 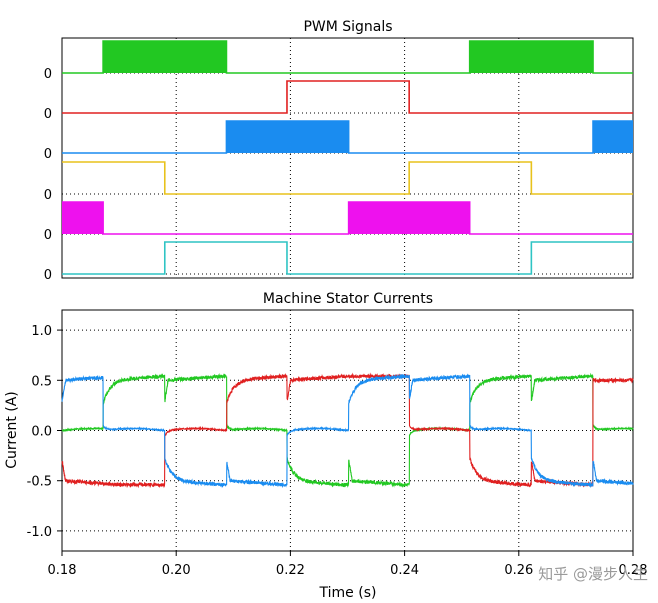 What do you see at coordinates (348, 593) in the screenshot?
I see `x-axis-label: Time (s)` at bounding box center [348, 593].